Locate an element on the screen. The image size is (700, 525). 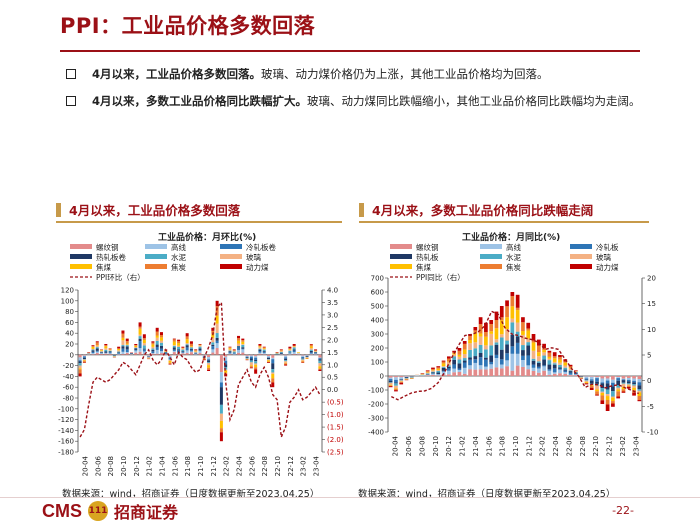
x-tick-label: 21-10 is located at coordinates (516, 446).